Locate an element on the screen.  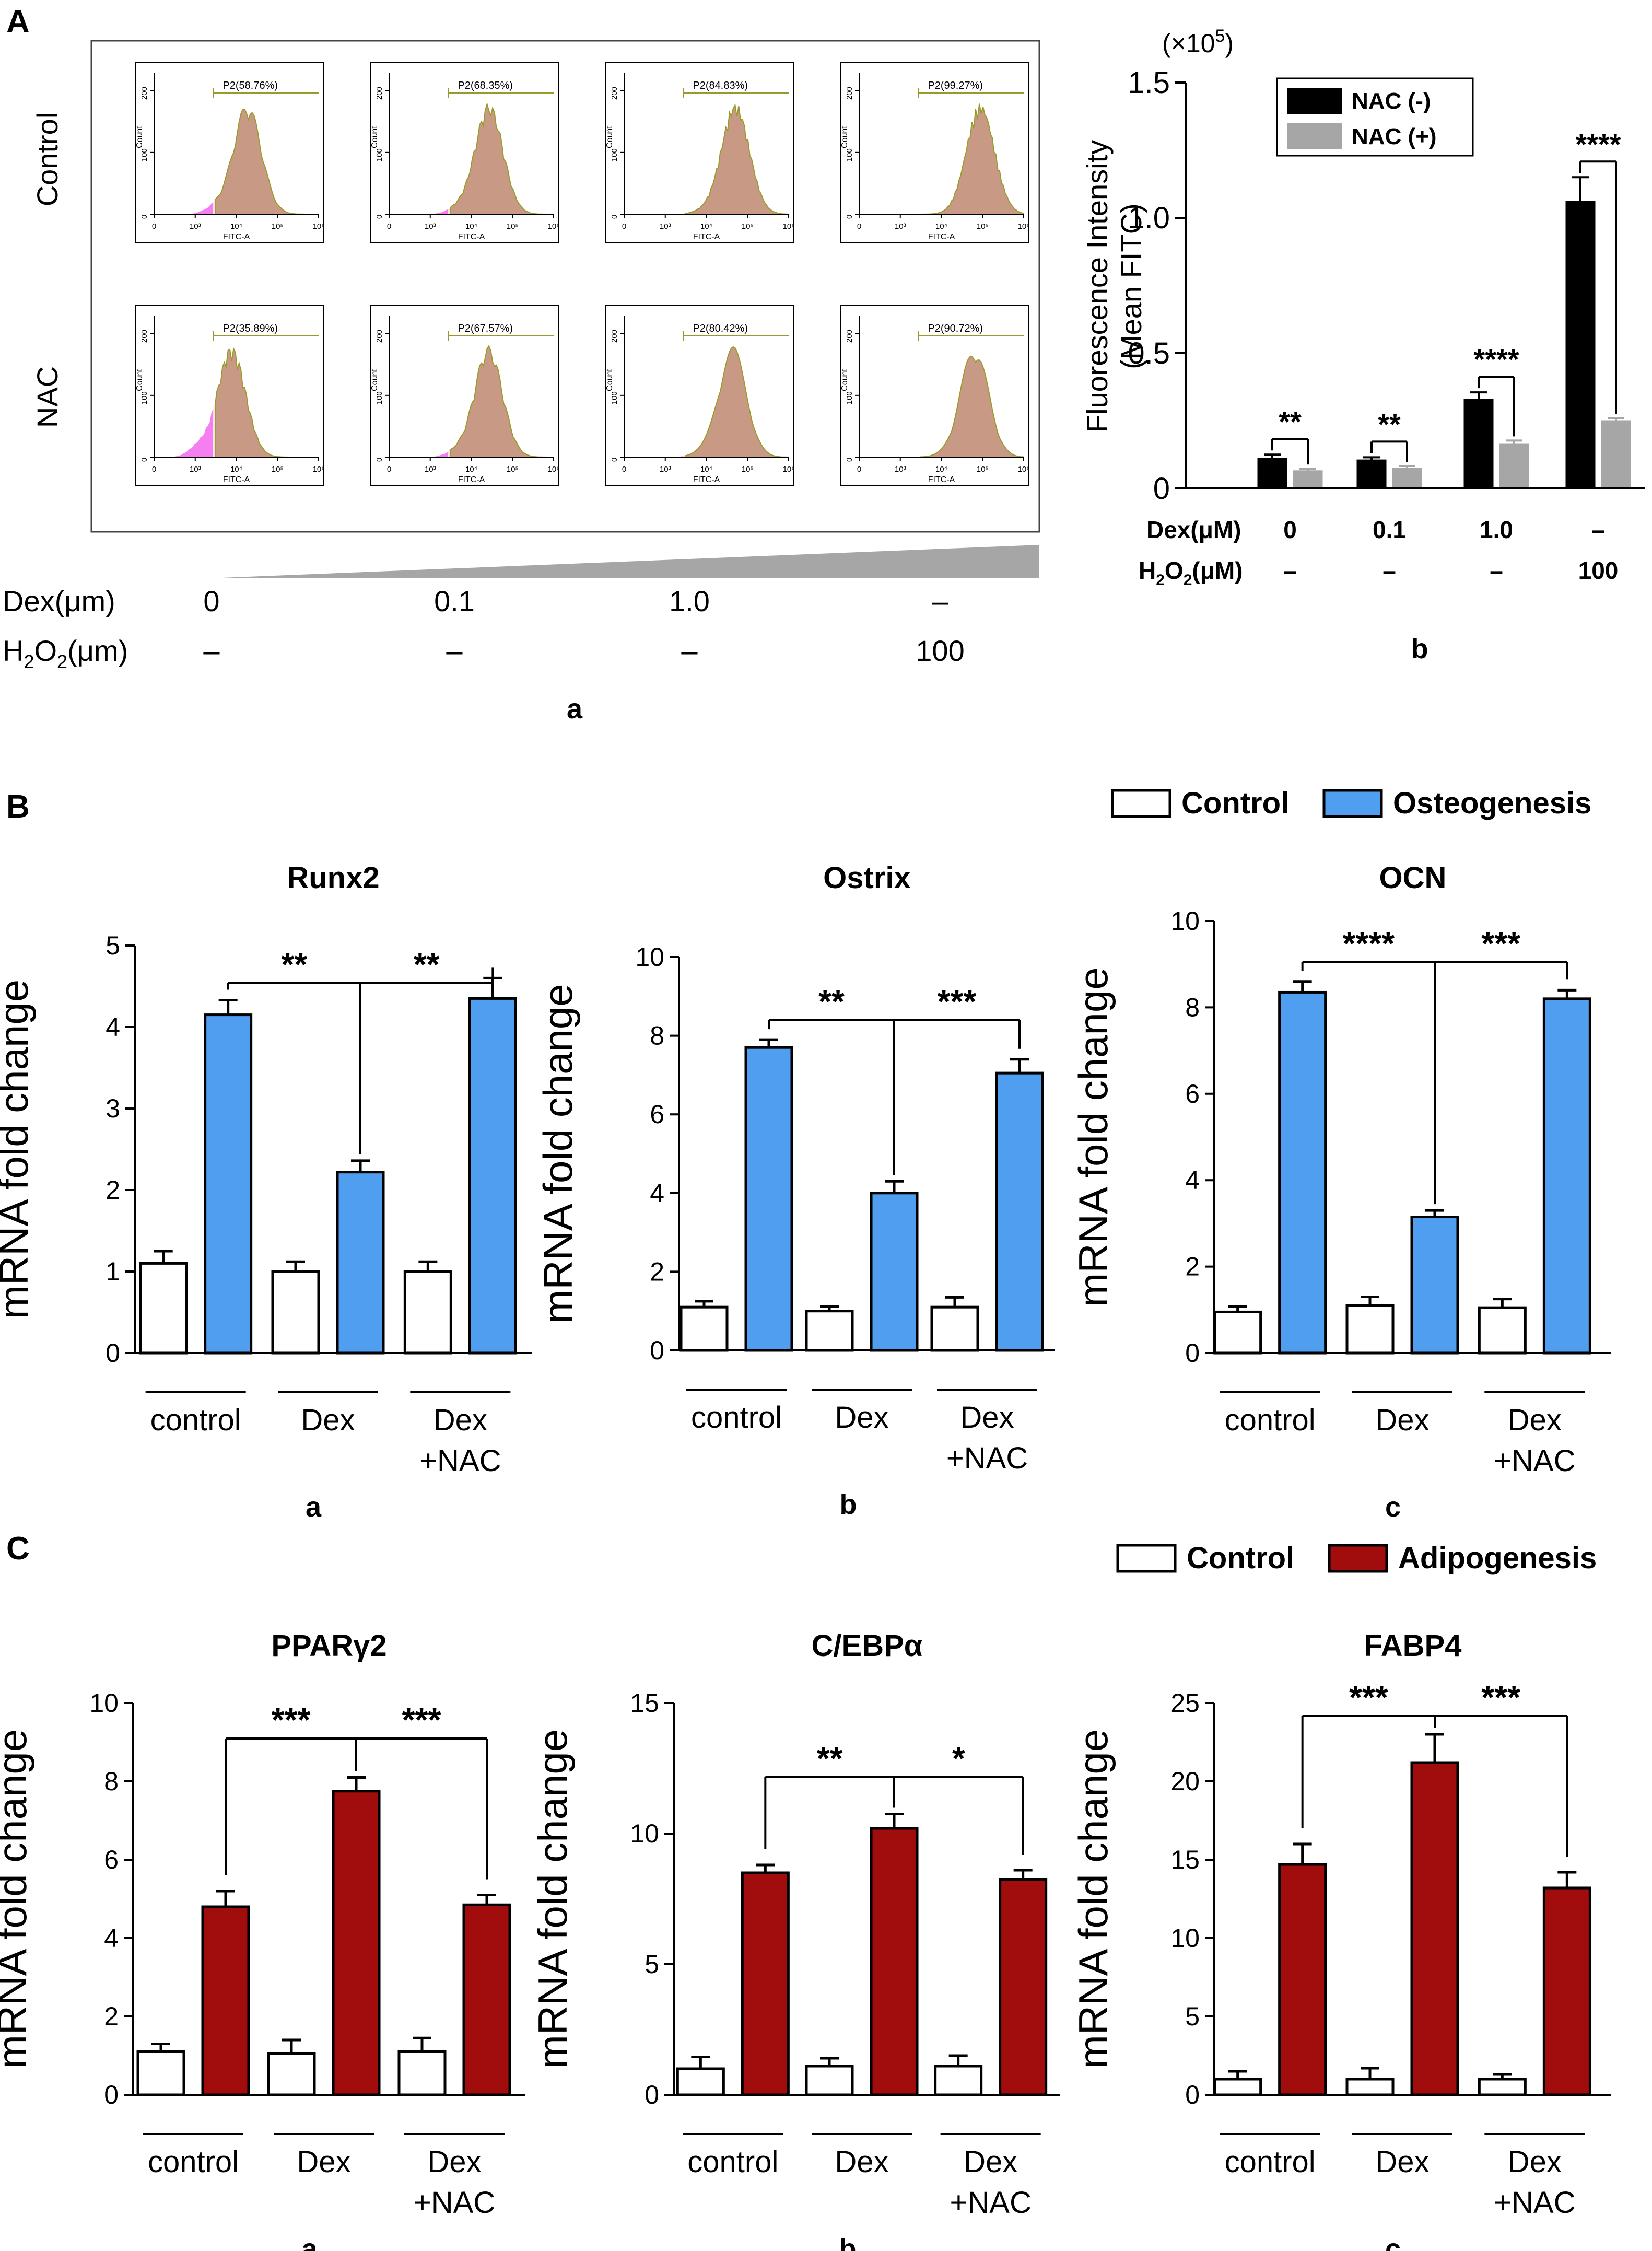
chart-title: Ostrix is located at coordinates (867, 878).